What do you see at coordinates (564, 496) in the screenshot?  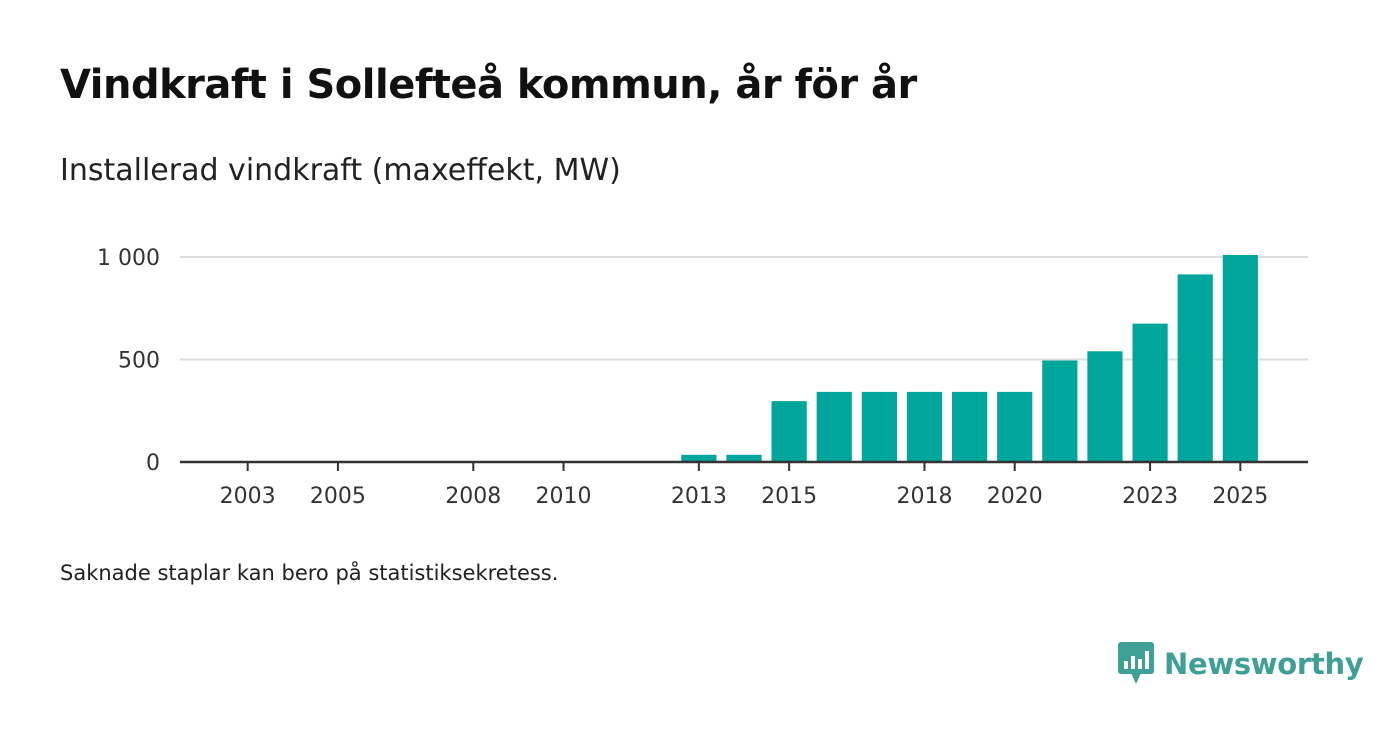 I see `x-tick-label: 2010` at bounding box center [564, 496].